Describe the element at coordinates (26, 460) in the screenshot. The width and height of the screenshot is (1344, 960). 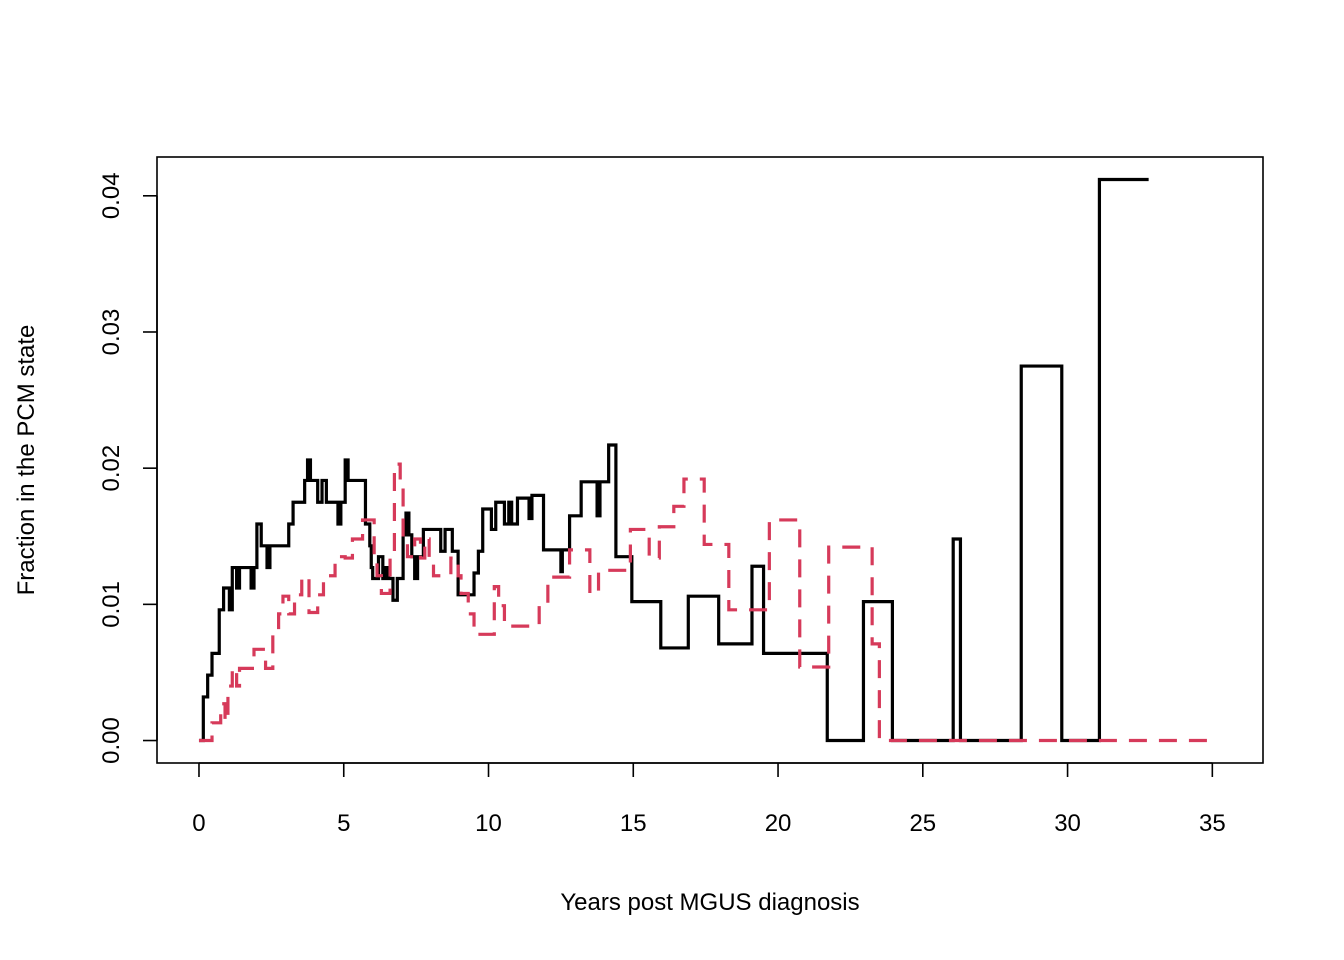
I see `y-axis-label: Fraction in the PCM state` at that location.